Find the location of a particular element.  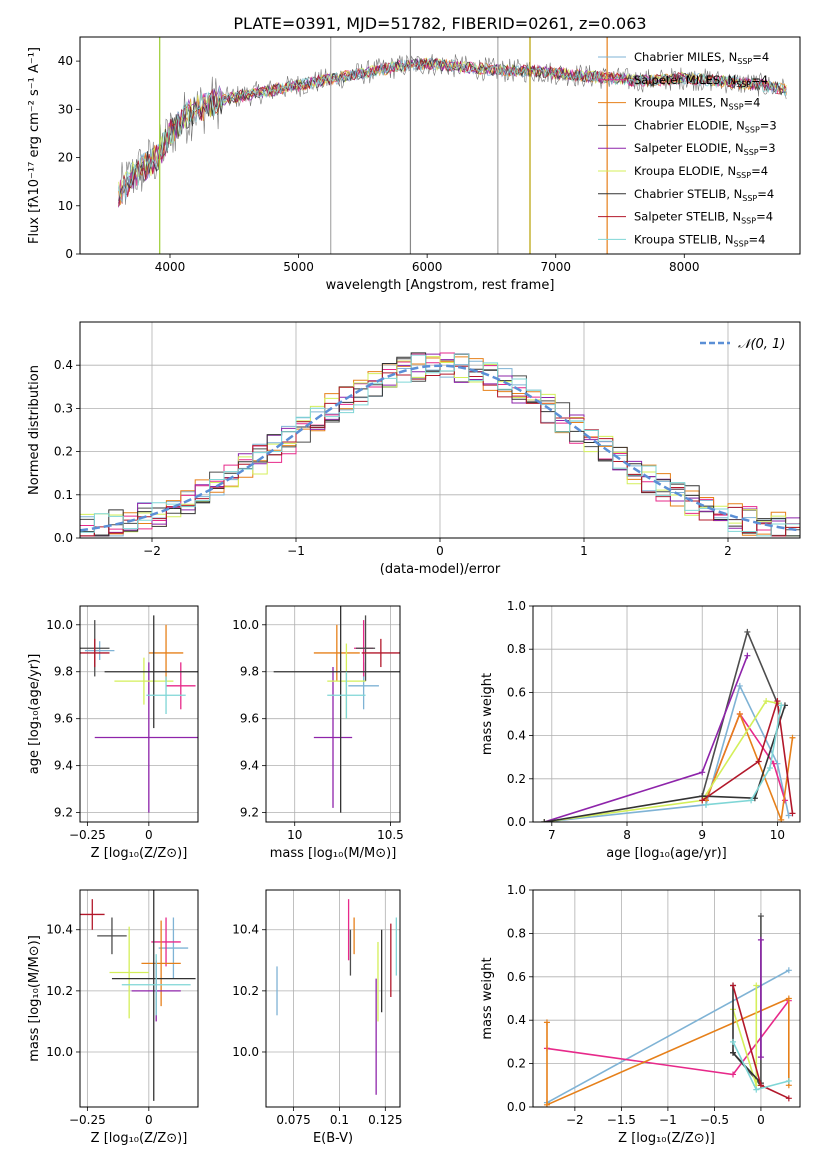

x-tick-label: 0.075 is located at coordinates (293, 1120).